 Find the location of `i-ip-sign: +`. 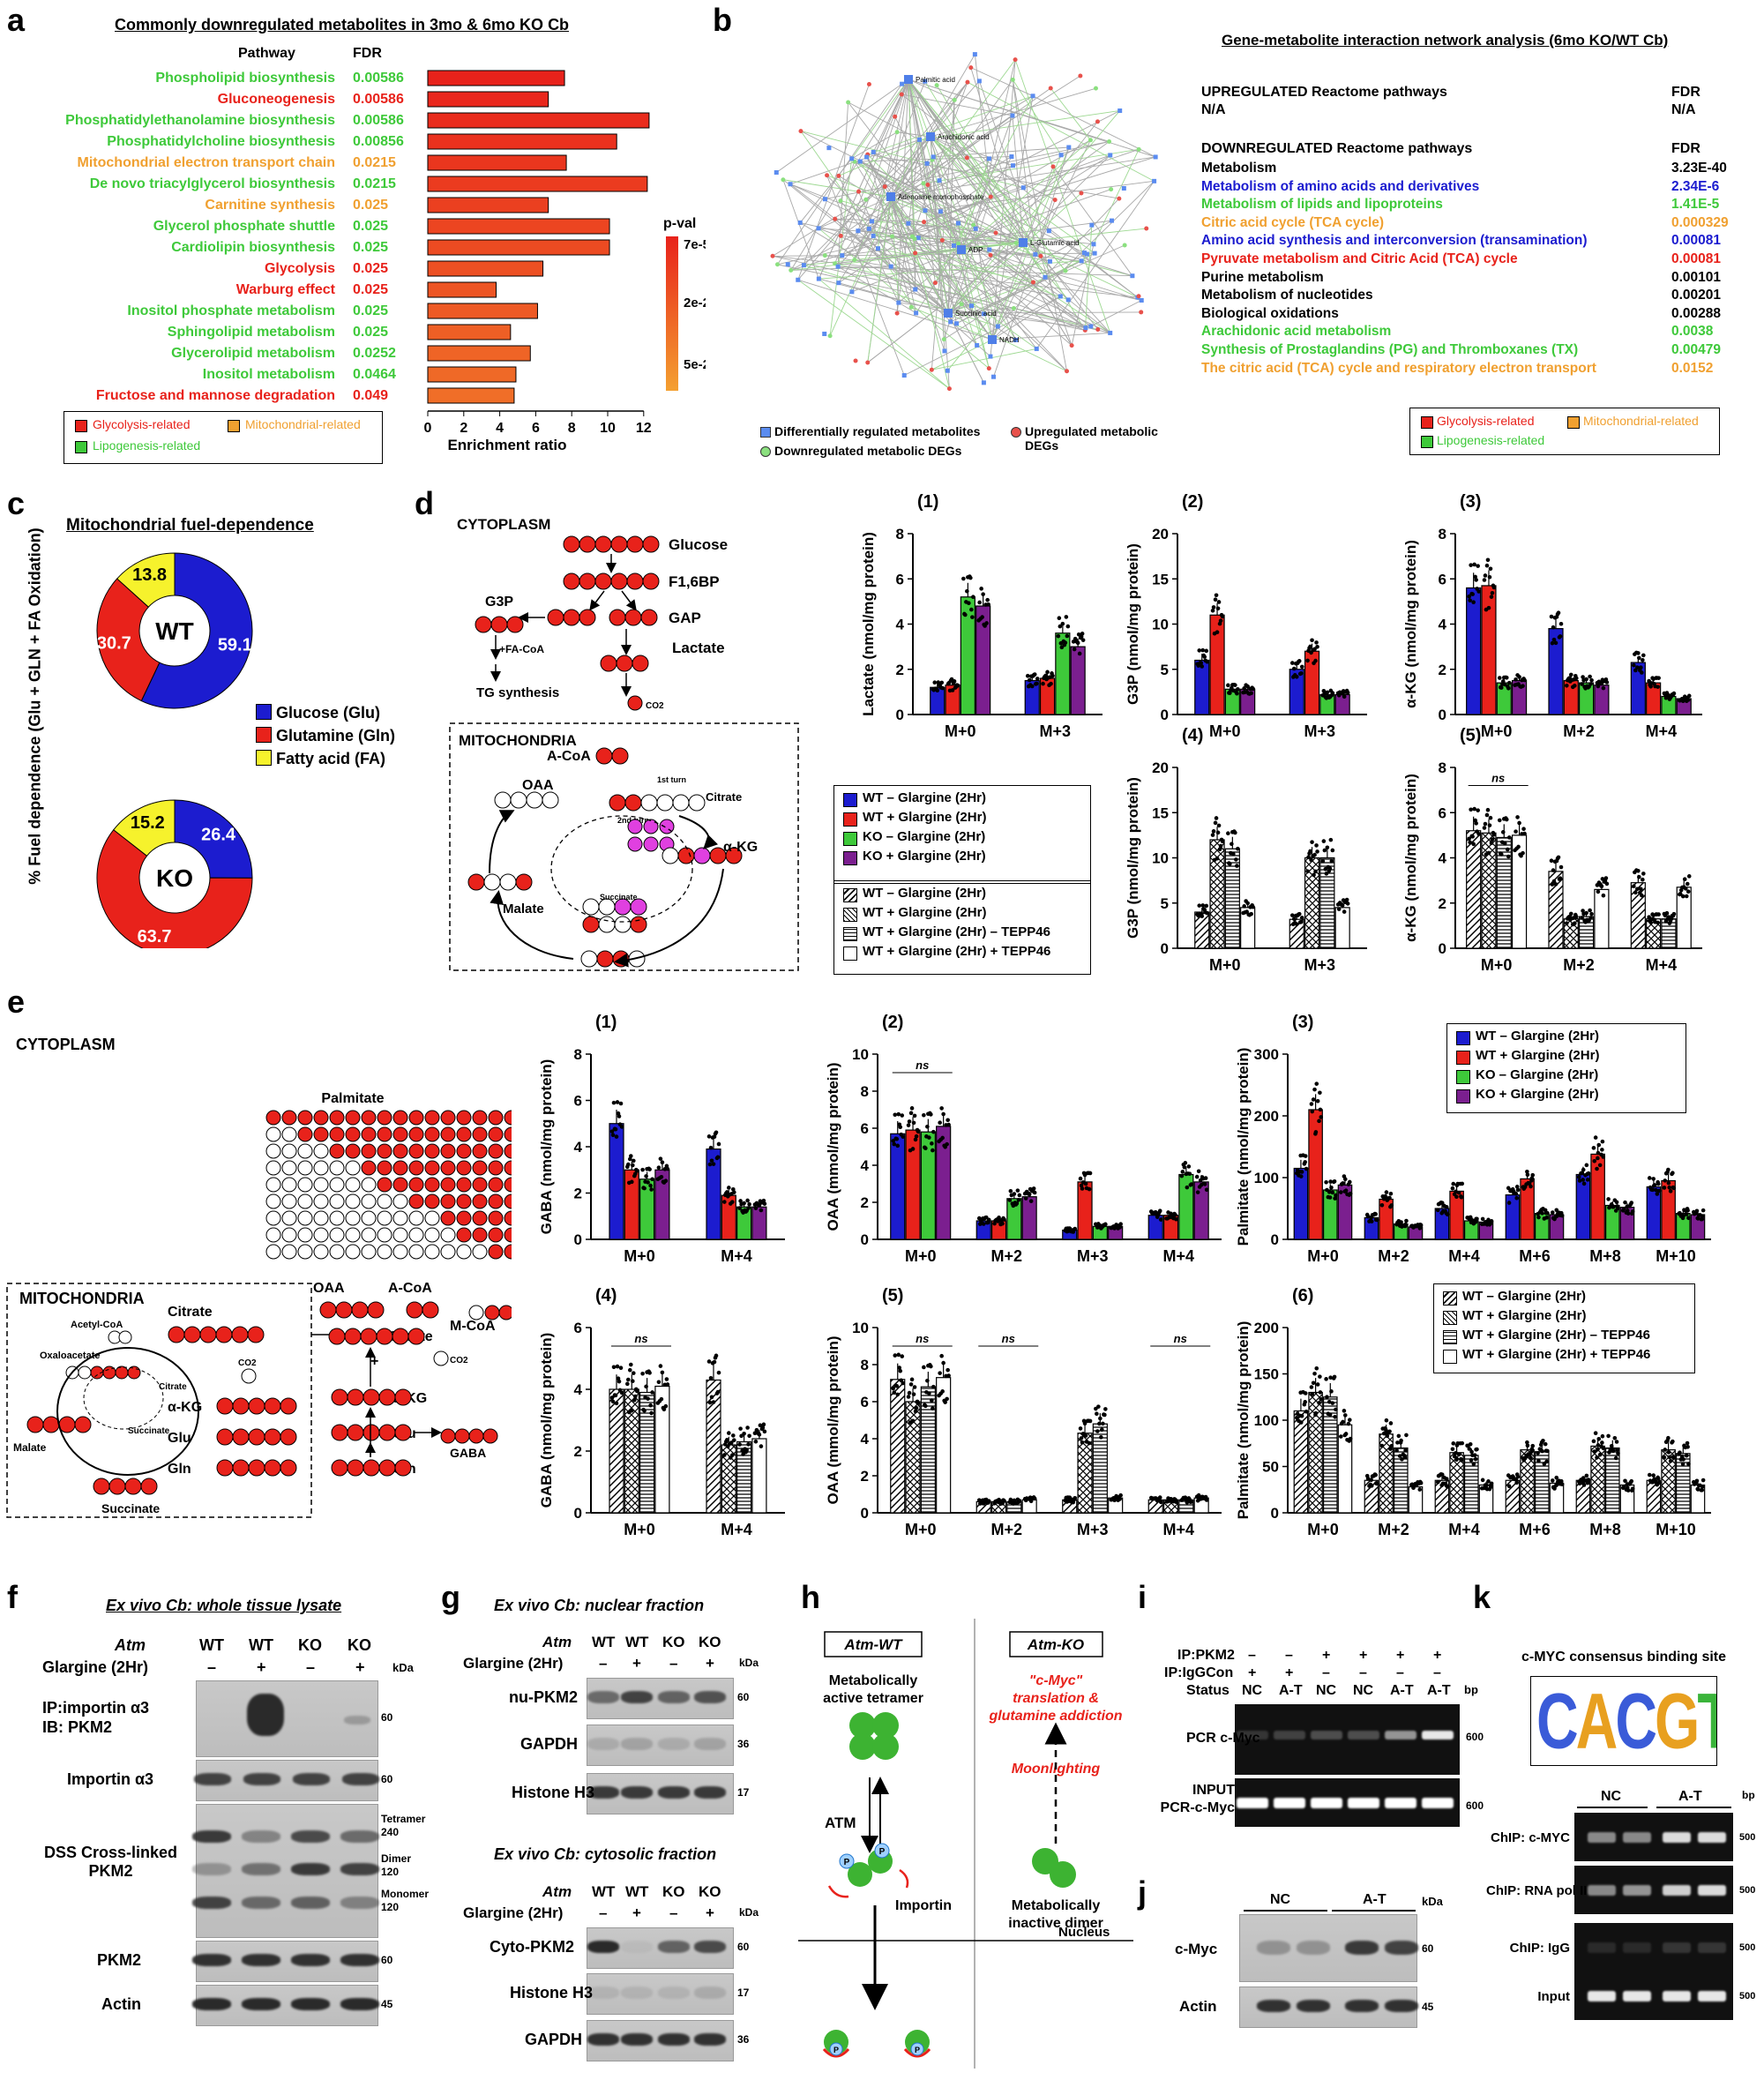

i-ip-sign: + is located at coordinates (1400, 1655).